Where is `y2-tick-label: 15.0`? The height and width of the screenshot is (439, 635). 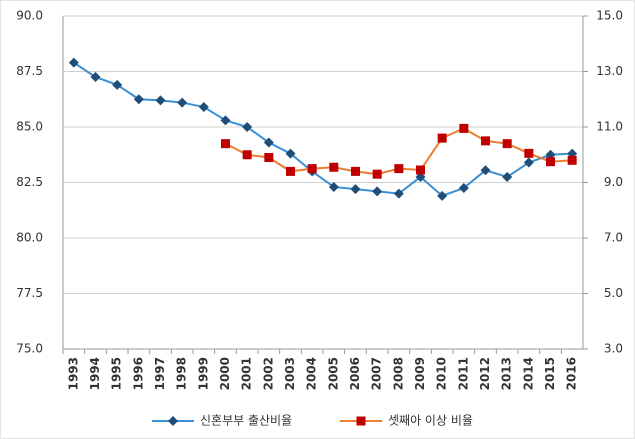
y2-tick-label: 15.0 is located at coordinates (609, 16).